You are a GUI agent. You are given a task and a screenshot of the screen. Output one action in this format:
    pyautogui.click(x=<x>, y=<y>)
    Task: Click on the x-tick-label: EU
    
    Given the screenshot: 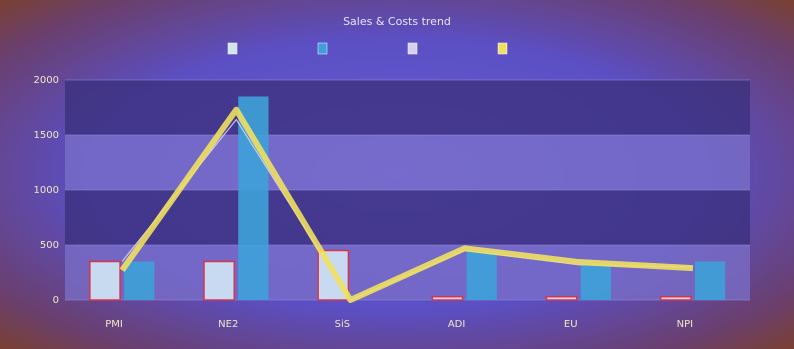 What is the action you would take?
    pyautogui.click(x=571, y=324)
    